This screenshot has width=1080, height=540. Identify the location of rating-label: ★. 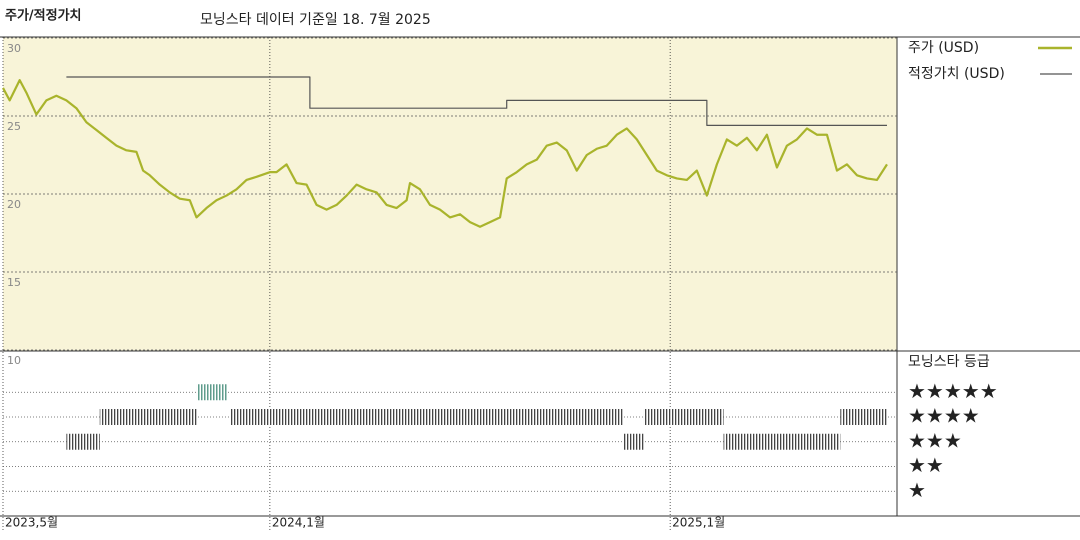
(917, 490).